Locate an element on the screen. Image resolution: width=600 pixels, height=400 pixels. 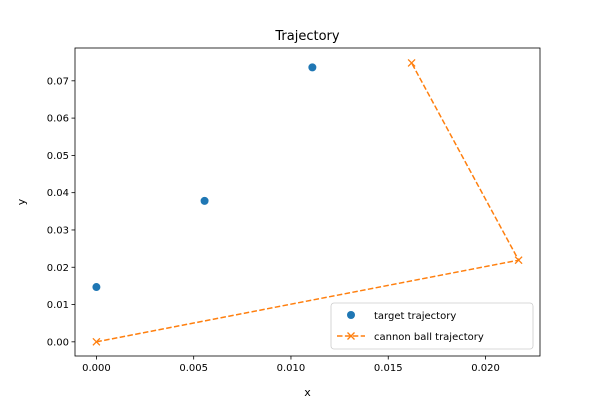
x-axis-label: x is located at coordinates (307, 392).